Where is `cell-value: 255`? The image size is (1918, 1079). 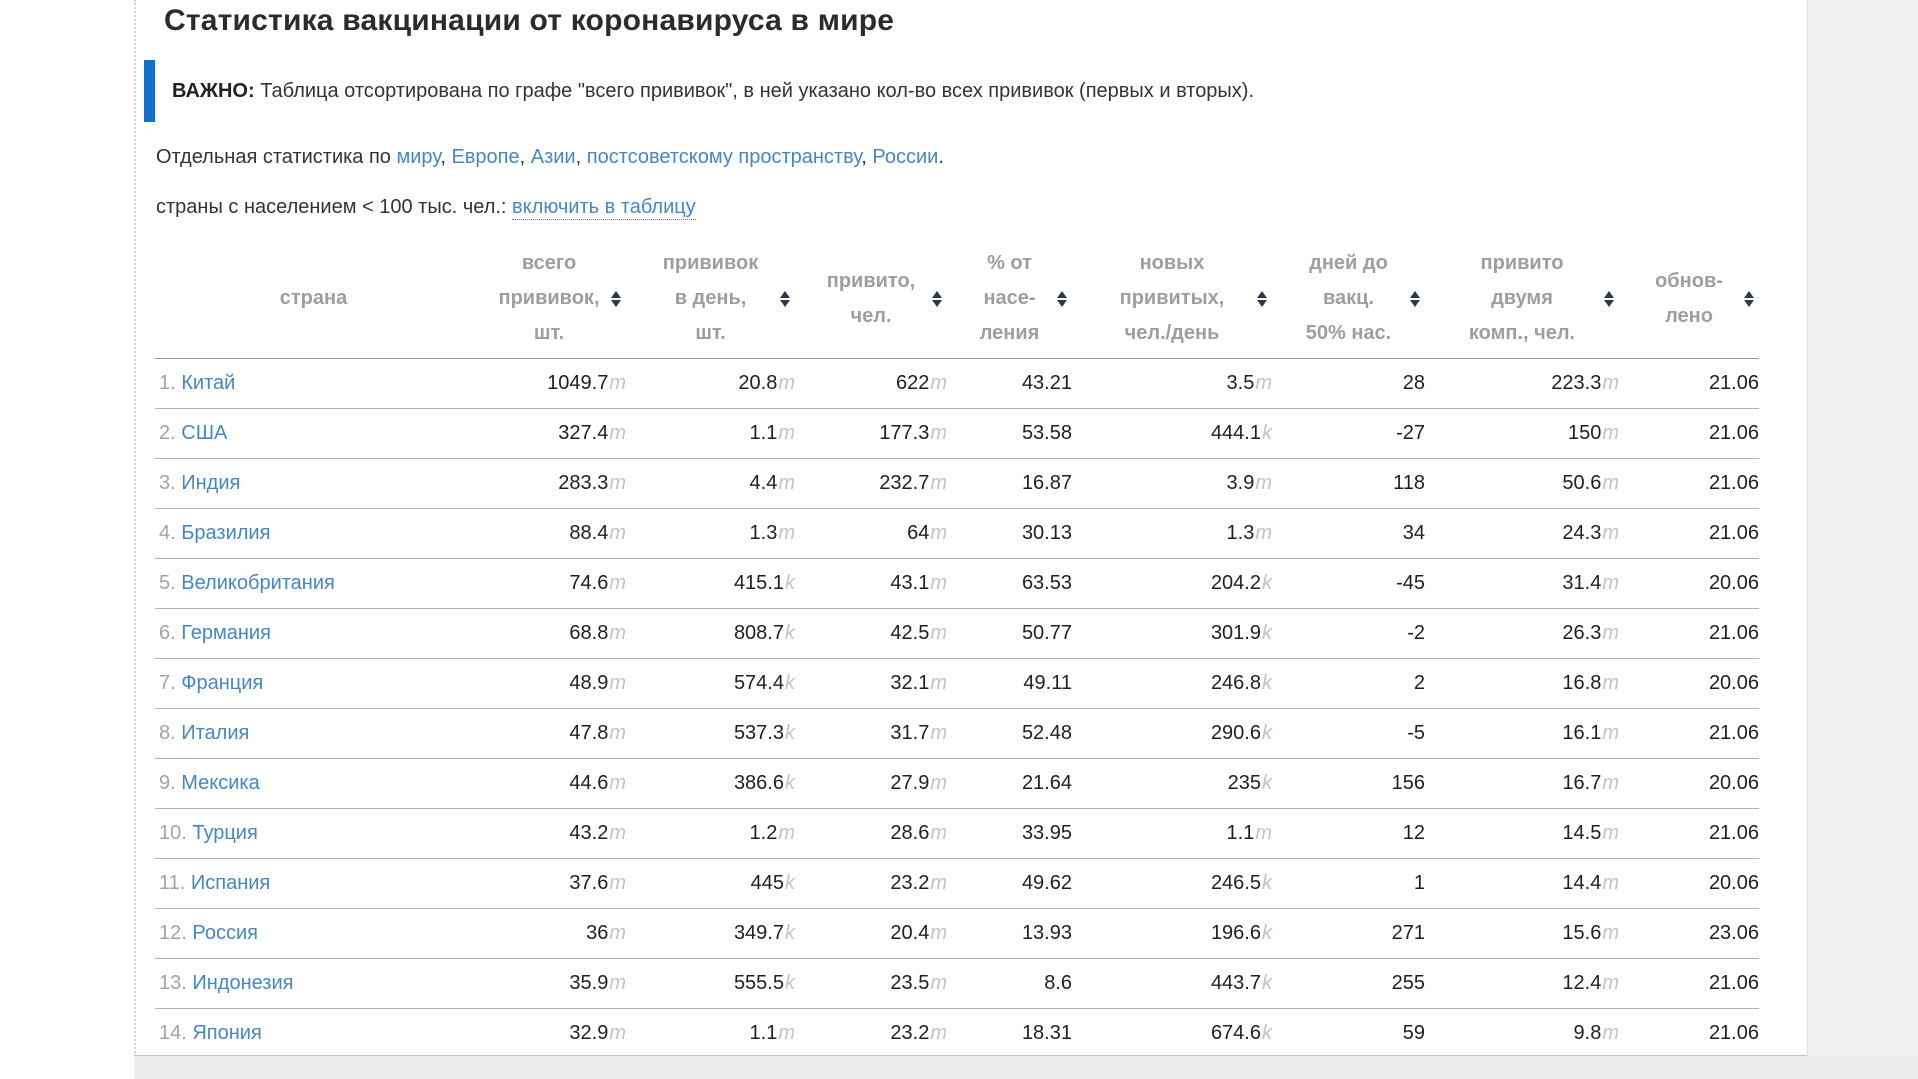 cell-value: 255 is located at coordinates (1408, 982).